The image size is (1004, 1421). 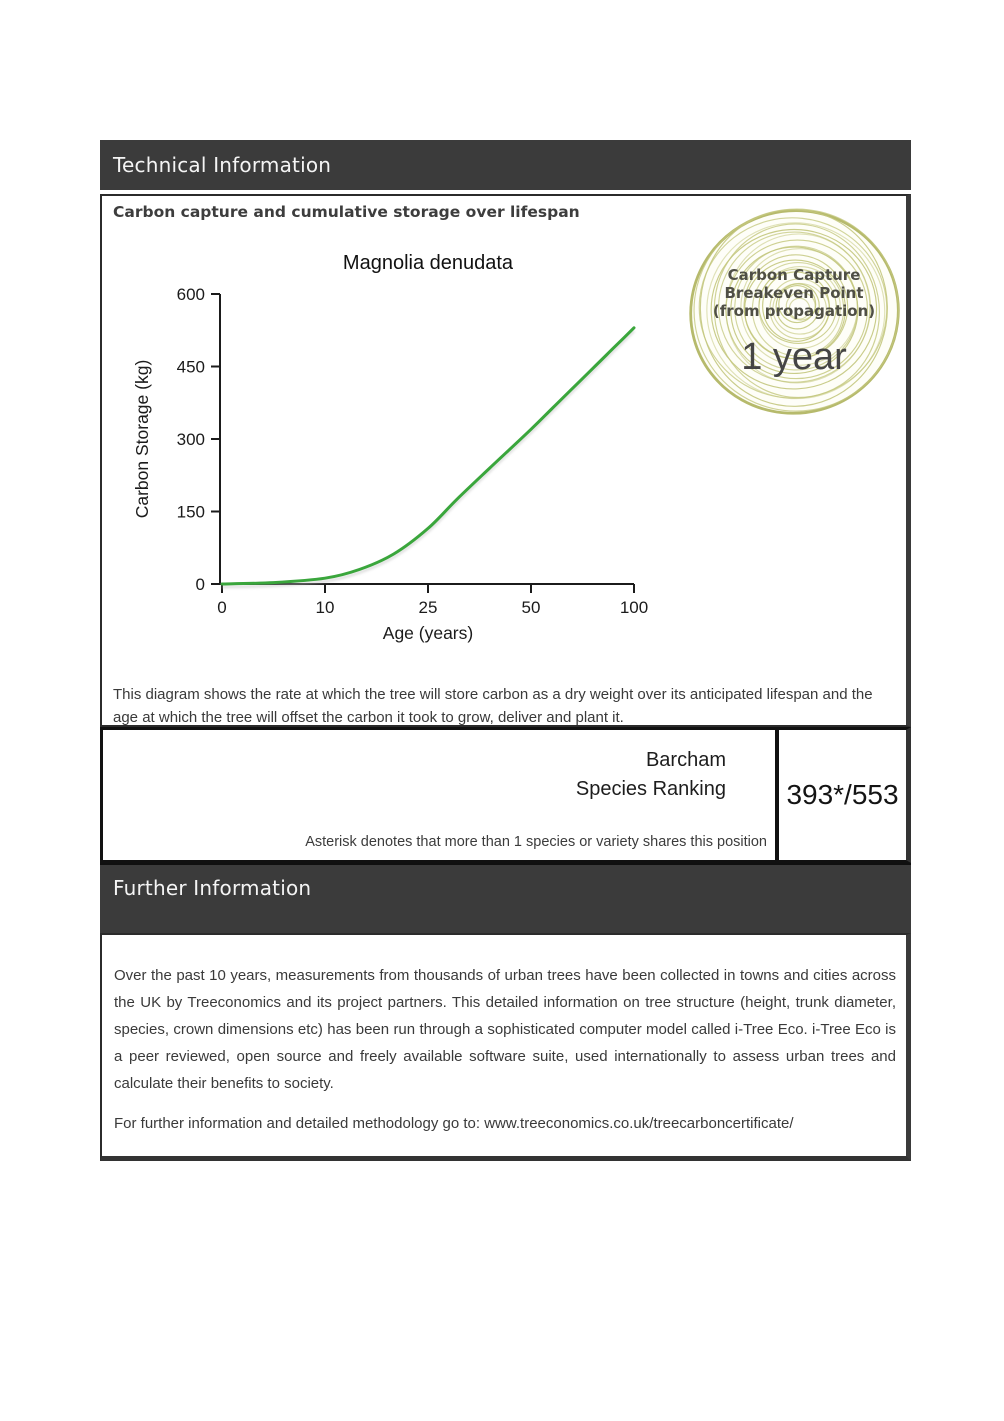 What do you see at coordinates (794, 357) in the screenshot?
I see `breakeven-value: 1 year` at bounding box center [794, 357].